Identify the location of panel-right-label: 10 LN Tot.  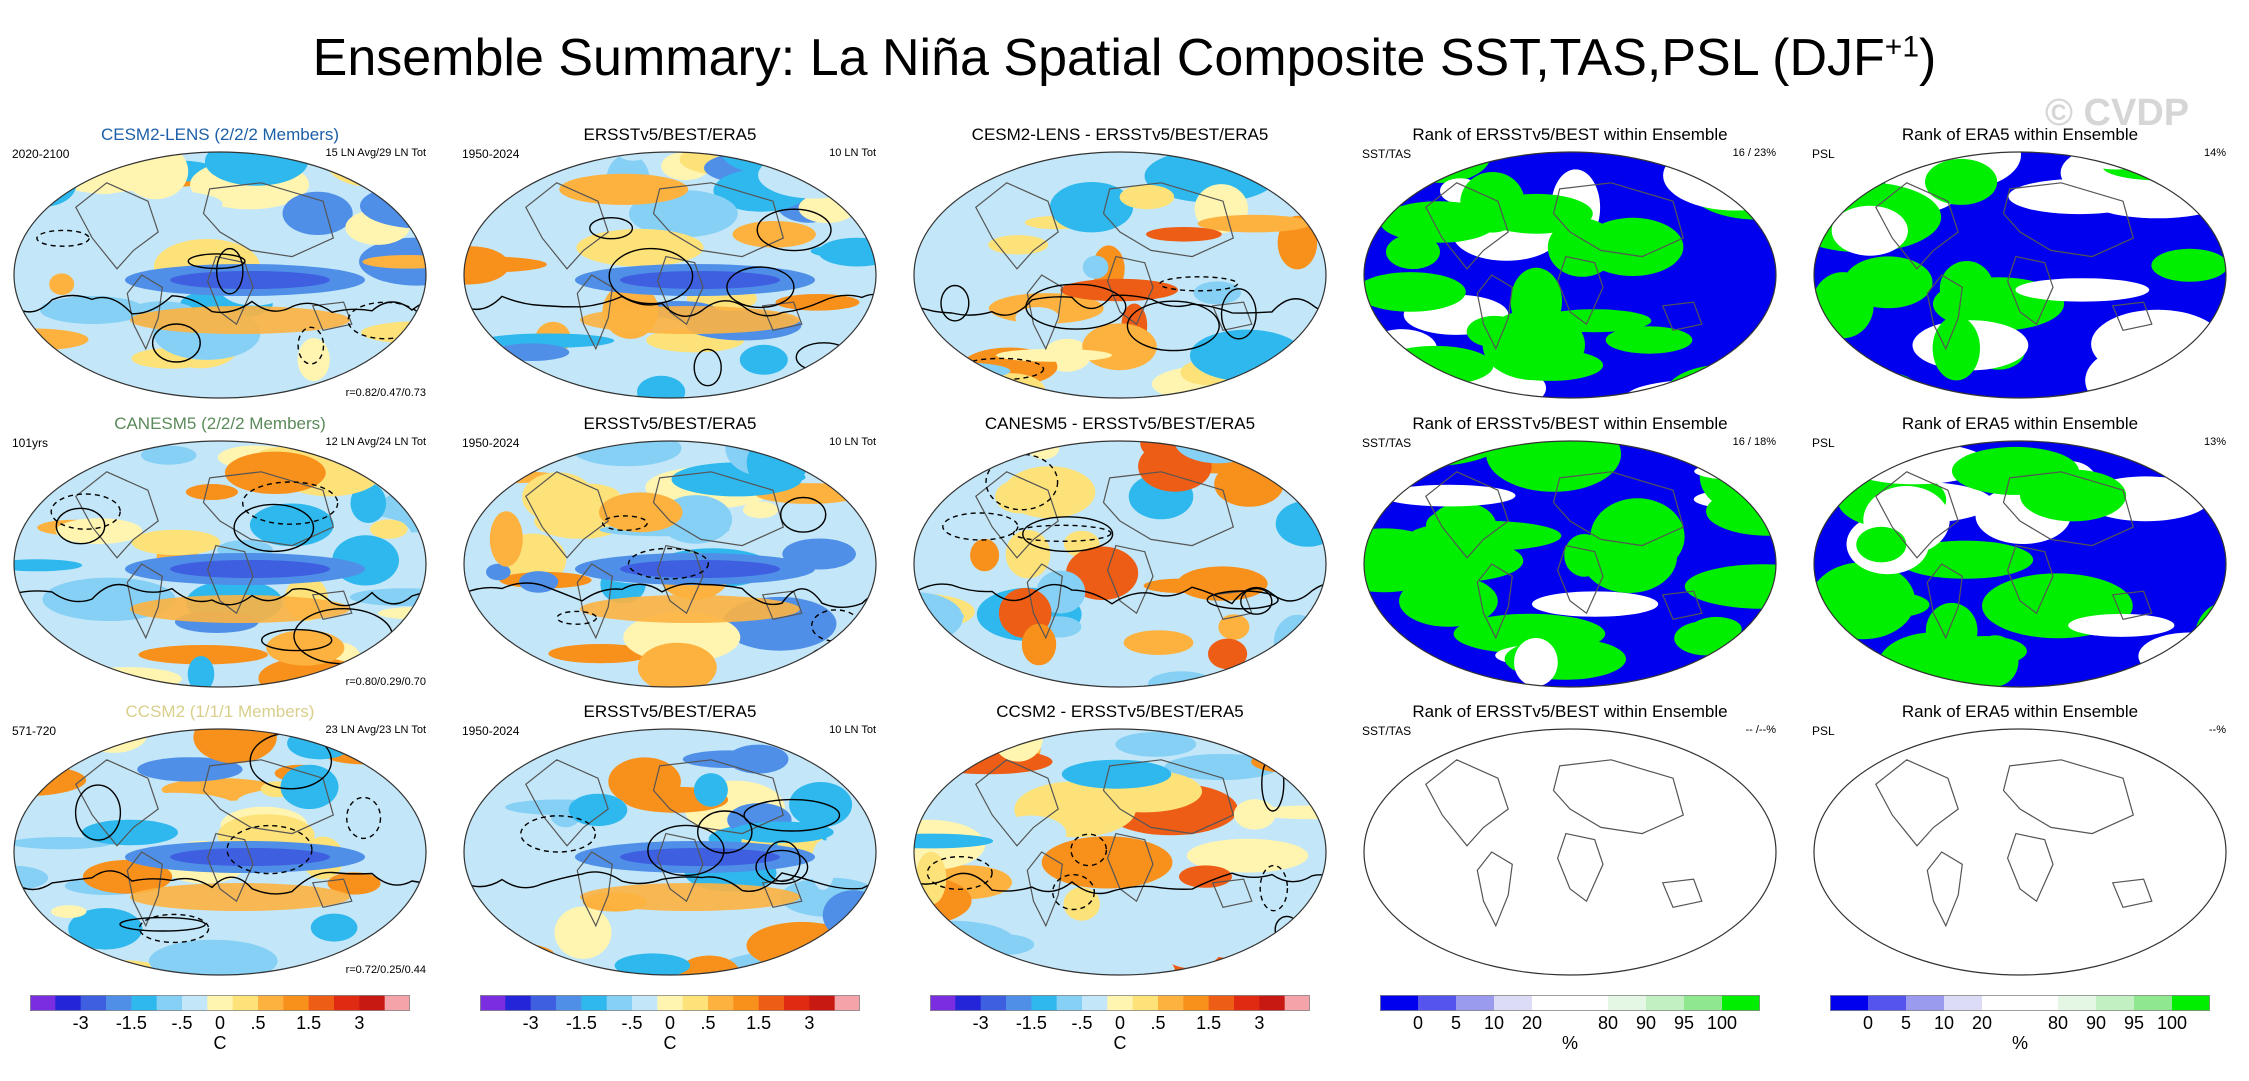
(852, 442).